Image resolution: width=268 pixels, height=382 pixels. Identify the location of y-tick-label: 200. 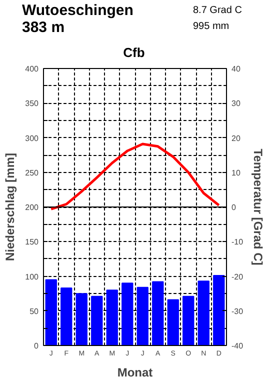
(32, 207).